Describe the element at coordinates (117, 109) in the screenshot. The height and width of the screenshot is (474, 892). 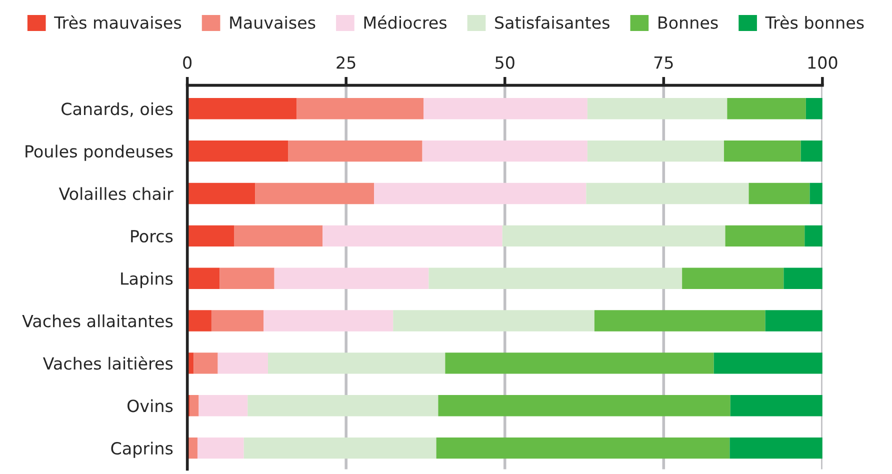
I see `y-tick-label: Canards, oies` at that location.